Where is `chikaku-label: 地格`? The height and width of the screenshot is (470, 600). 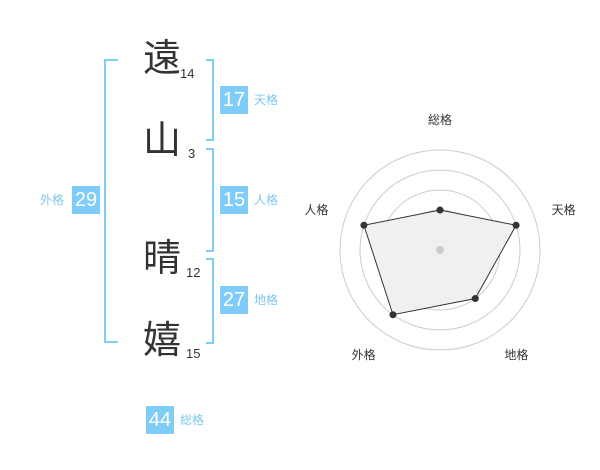
chikaku-label: 地格 is located at coordinates (266, 300).